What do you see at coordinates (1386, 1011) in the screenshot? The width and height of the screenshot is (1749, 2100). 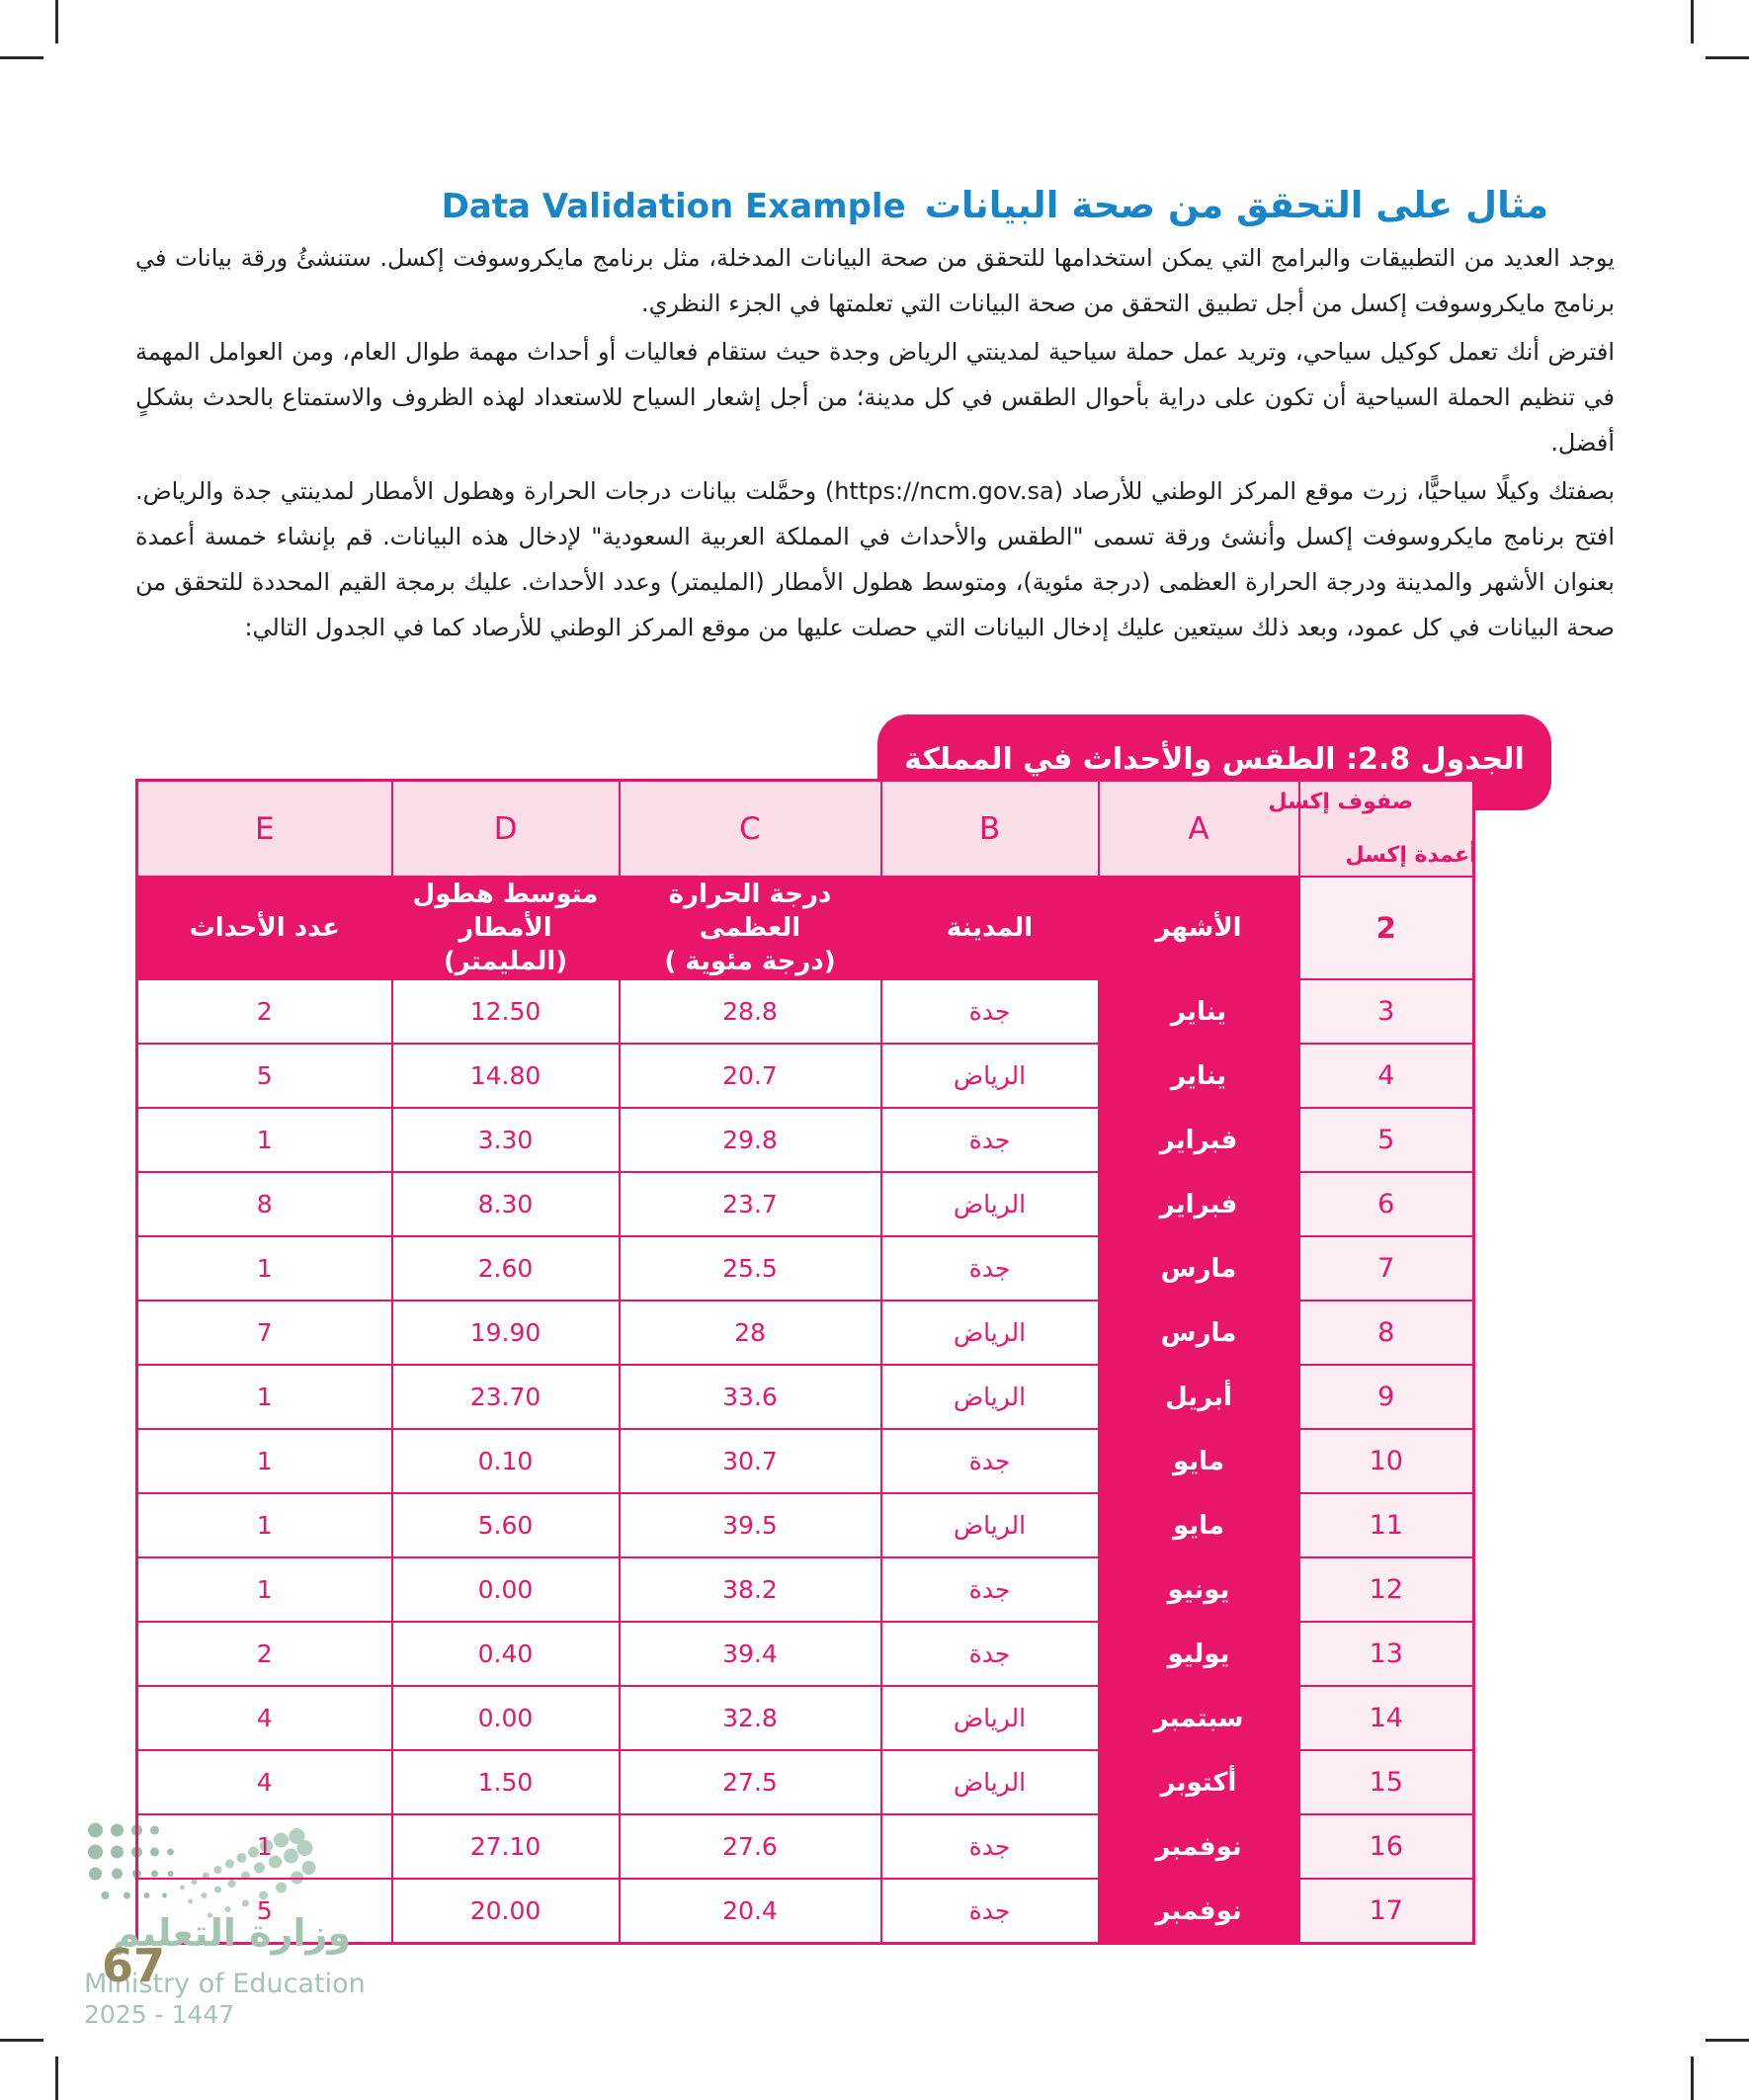 I see `excel-row-number: 3` at bounding box center [1386, 1011].